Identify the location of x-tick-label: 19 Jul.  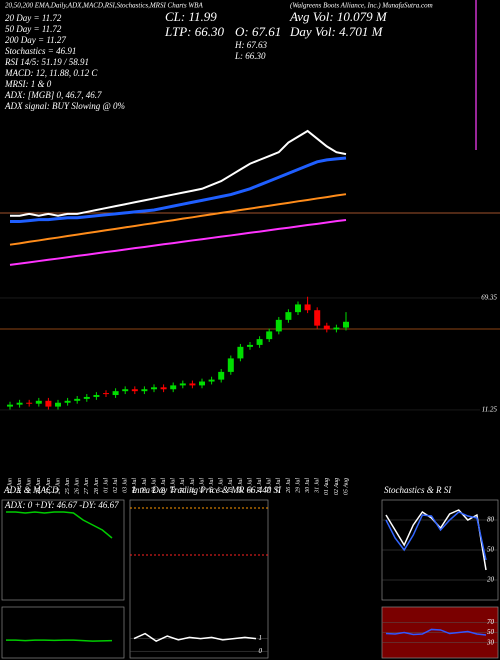
(241, 485).